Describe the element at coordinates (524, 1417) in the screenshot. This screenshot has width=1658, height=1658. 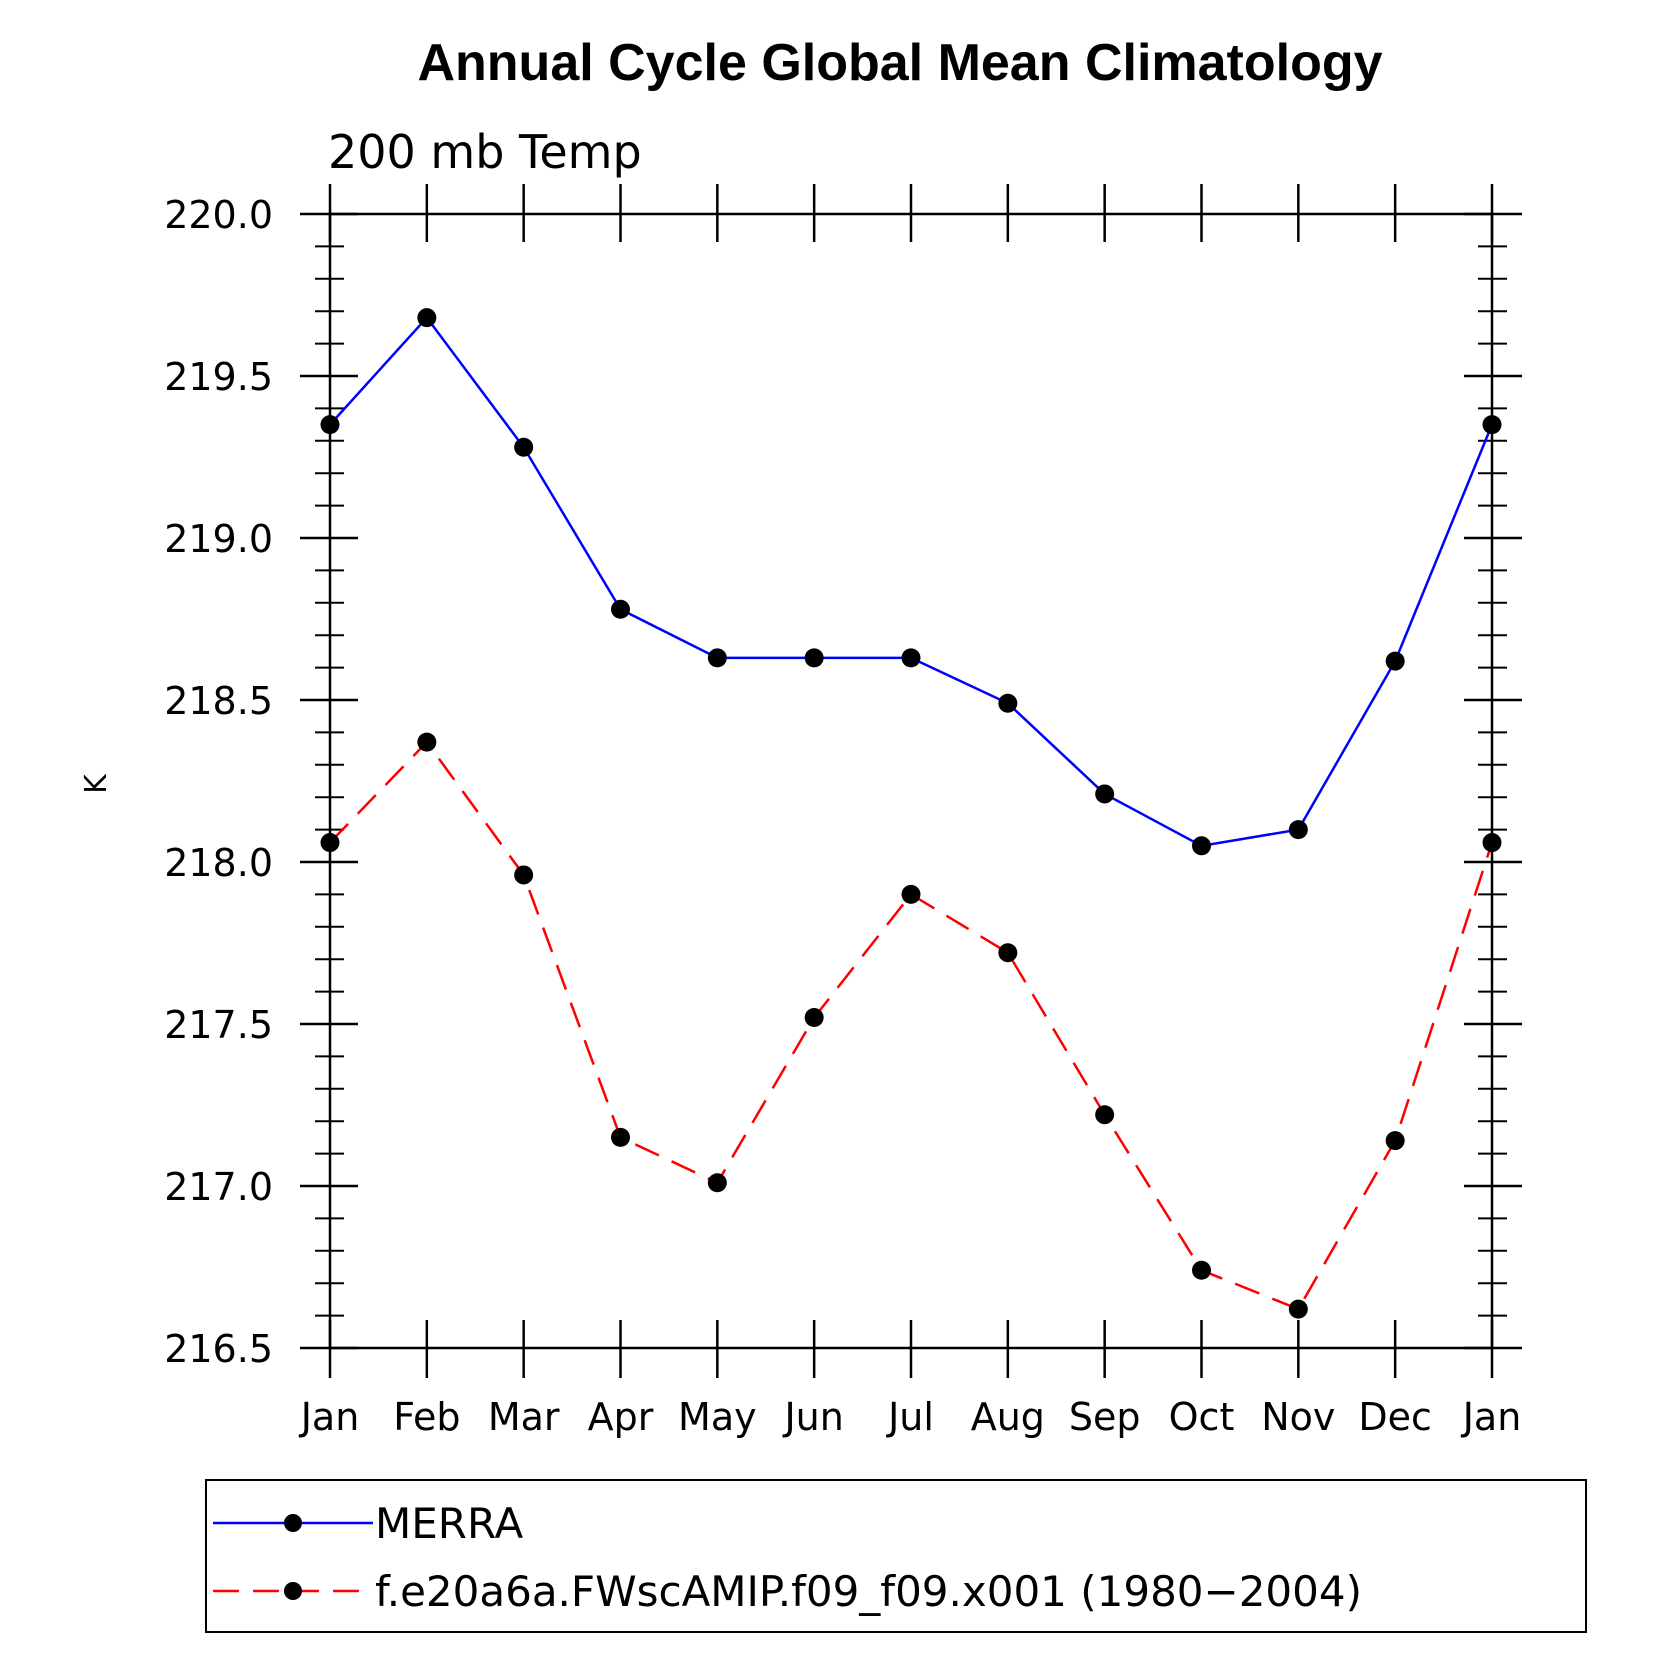
I see `x-tick-label: Mar` at that location.